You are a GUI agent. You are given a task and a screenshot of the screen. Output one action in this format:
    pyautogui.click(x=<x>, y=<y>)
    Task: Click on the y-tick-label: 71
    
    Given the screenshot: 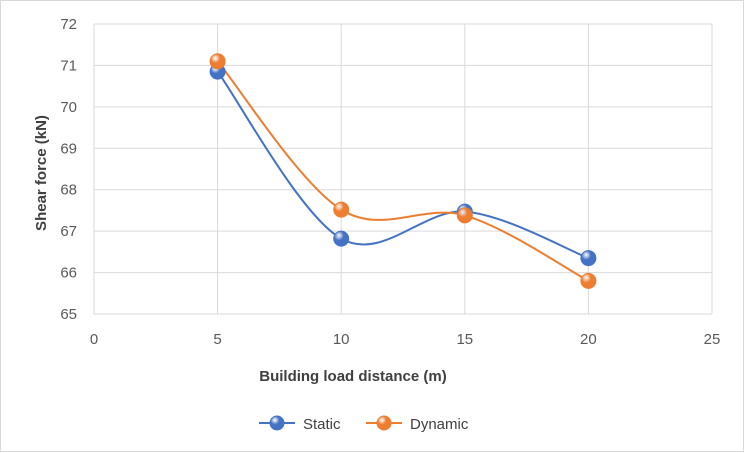 What is the action you would take?
    pyautogui.click(x=68, y=65)
    